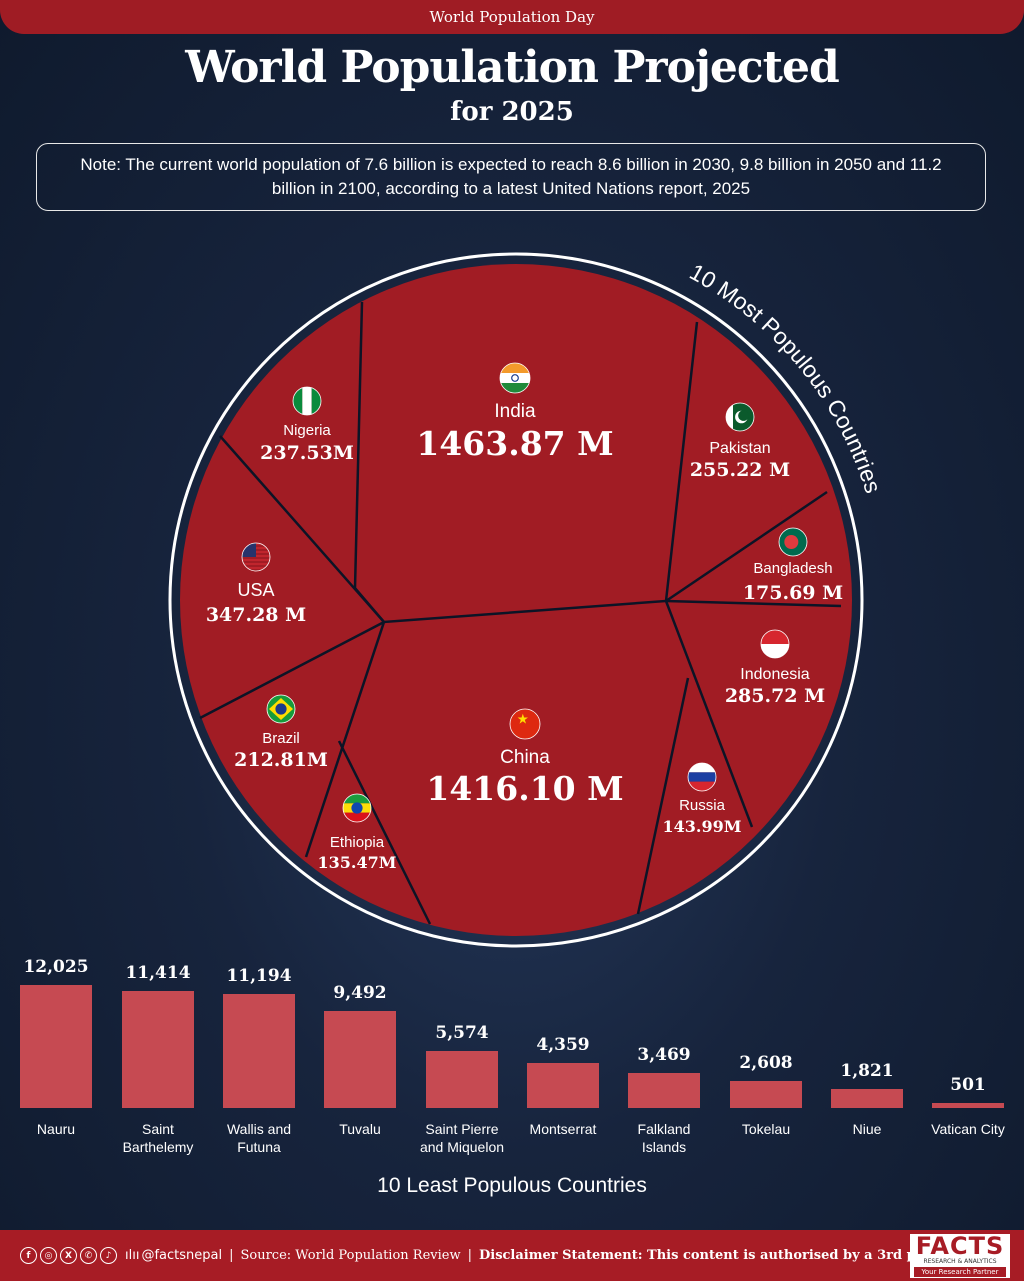 This screenshot has width=1024, height=1281. I want to click on cell-bangladesh: Bangladesh 175.69 M, so click(793, 565).